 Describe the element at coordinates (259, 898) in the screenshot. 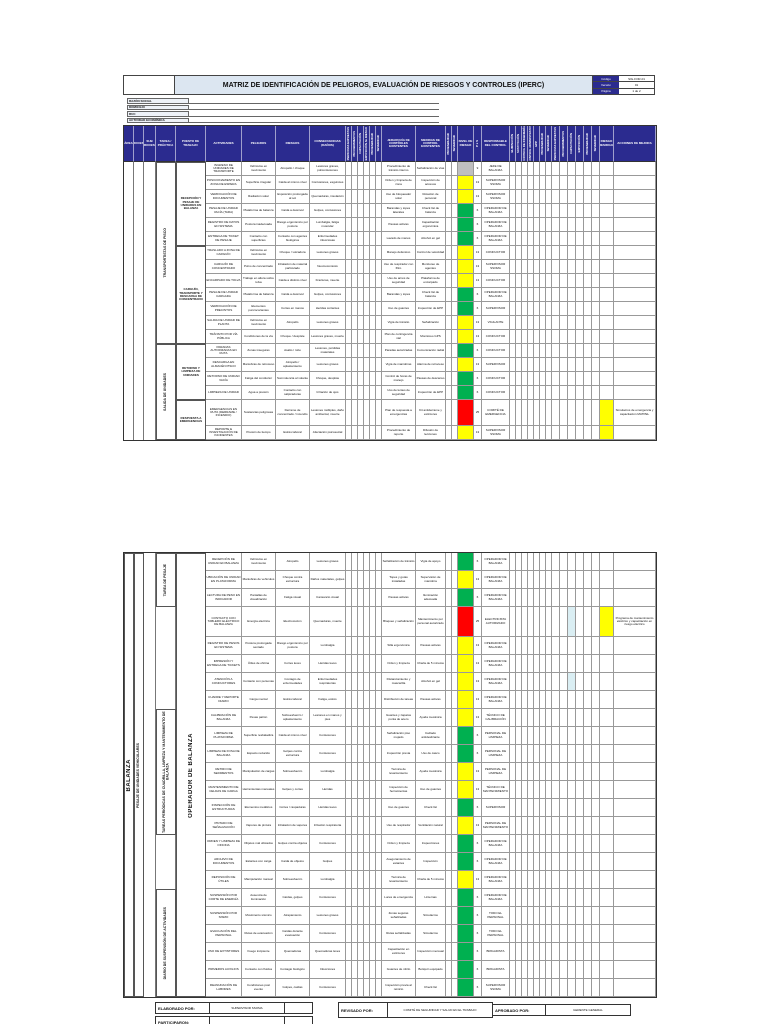

I see `cell-pel: Ausencia de iluminación` at that location.